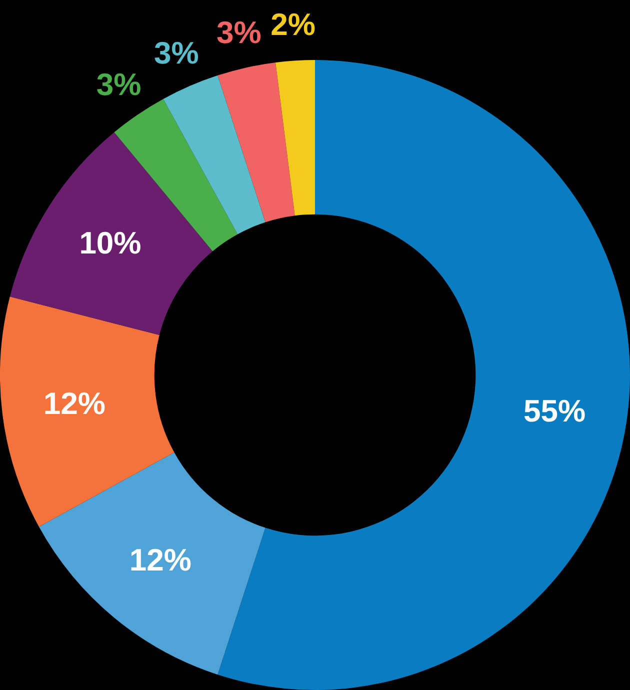 The image size is (630, 690). What do you see at coordinates (110, 243) in the screenshot?
I see `data-label: 10%` at bounding box center [110, 243].